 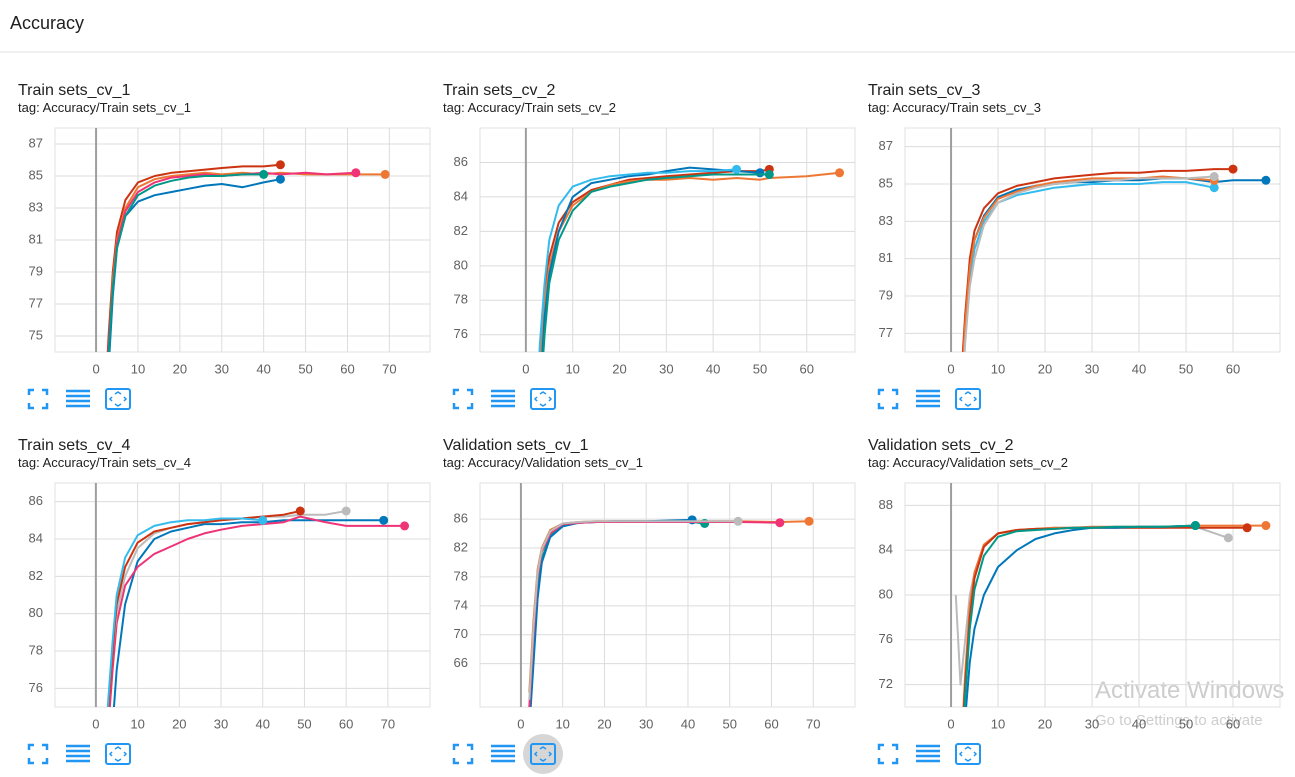 I want to click on y-tick-label: 84, so click(x=886, y=549).